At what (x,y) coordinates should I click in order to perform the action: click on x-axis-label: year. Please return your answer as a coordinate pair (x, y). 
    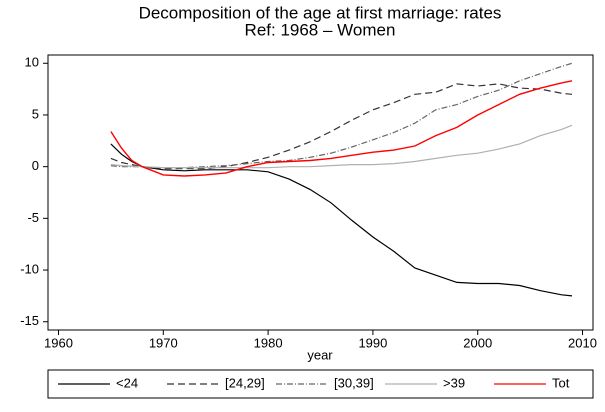
    Looking at the image, I should click on (320, 354).